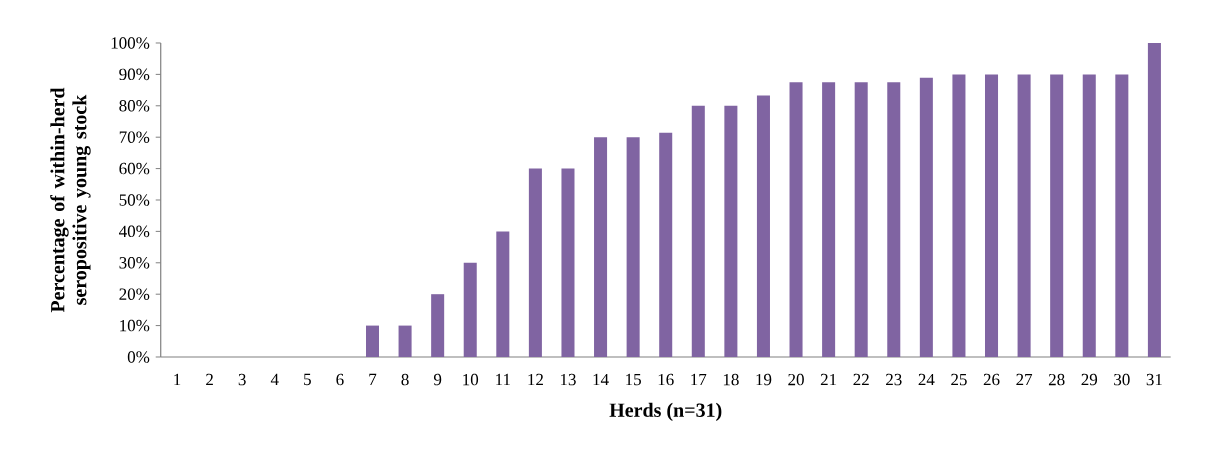 The height and width of the screenshot is (457, 1206). What do you see at coordinates (633, 379) in the screenshot?
I see `x-tick-label: 15` at bounding box center [633, 379].